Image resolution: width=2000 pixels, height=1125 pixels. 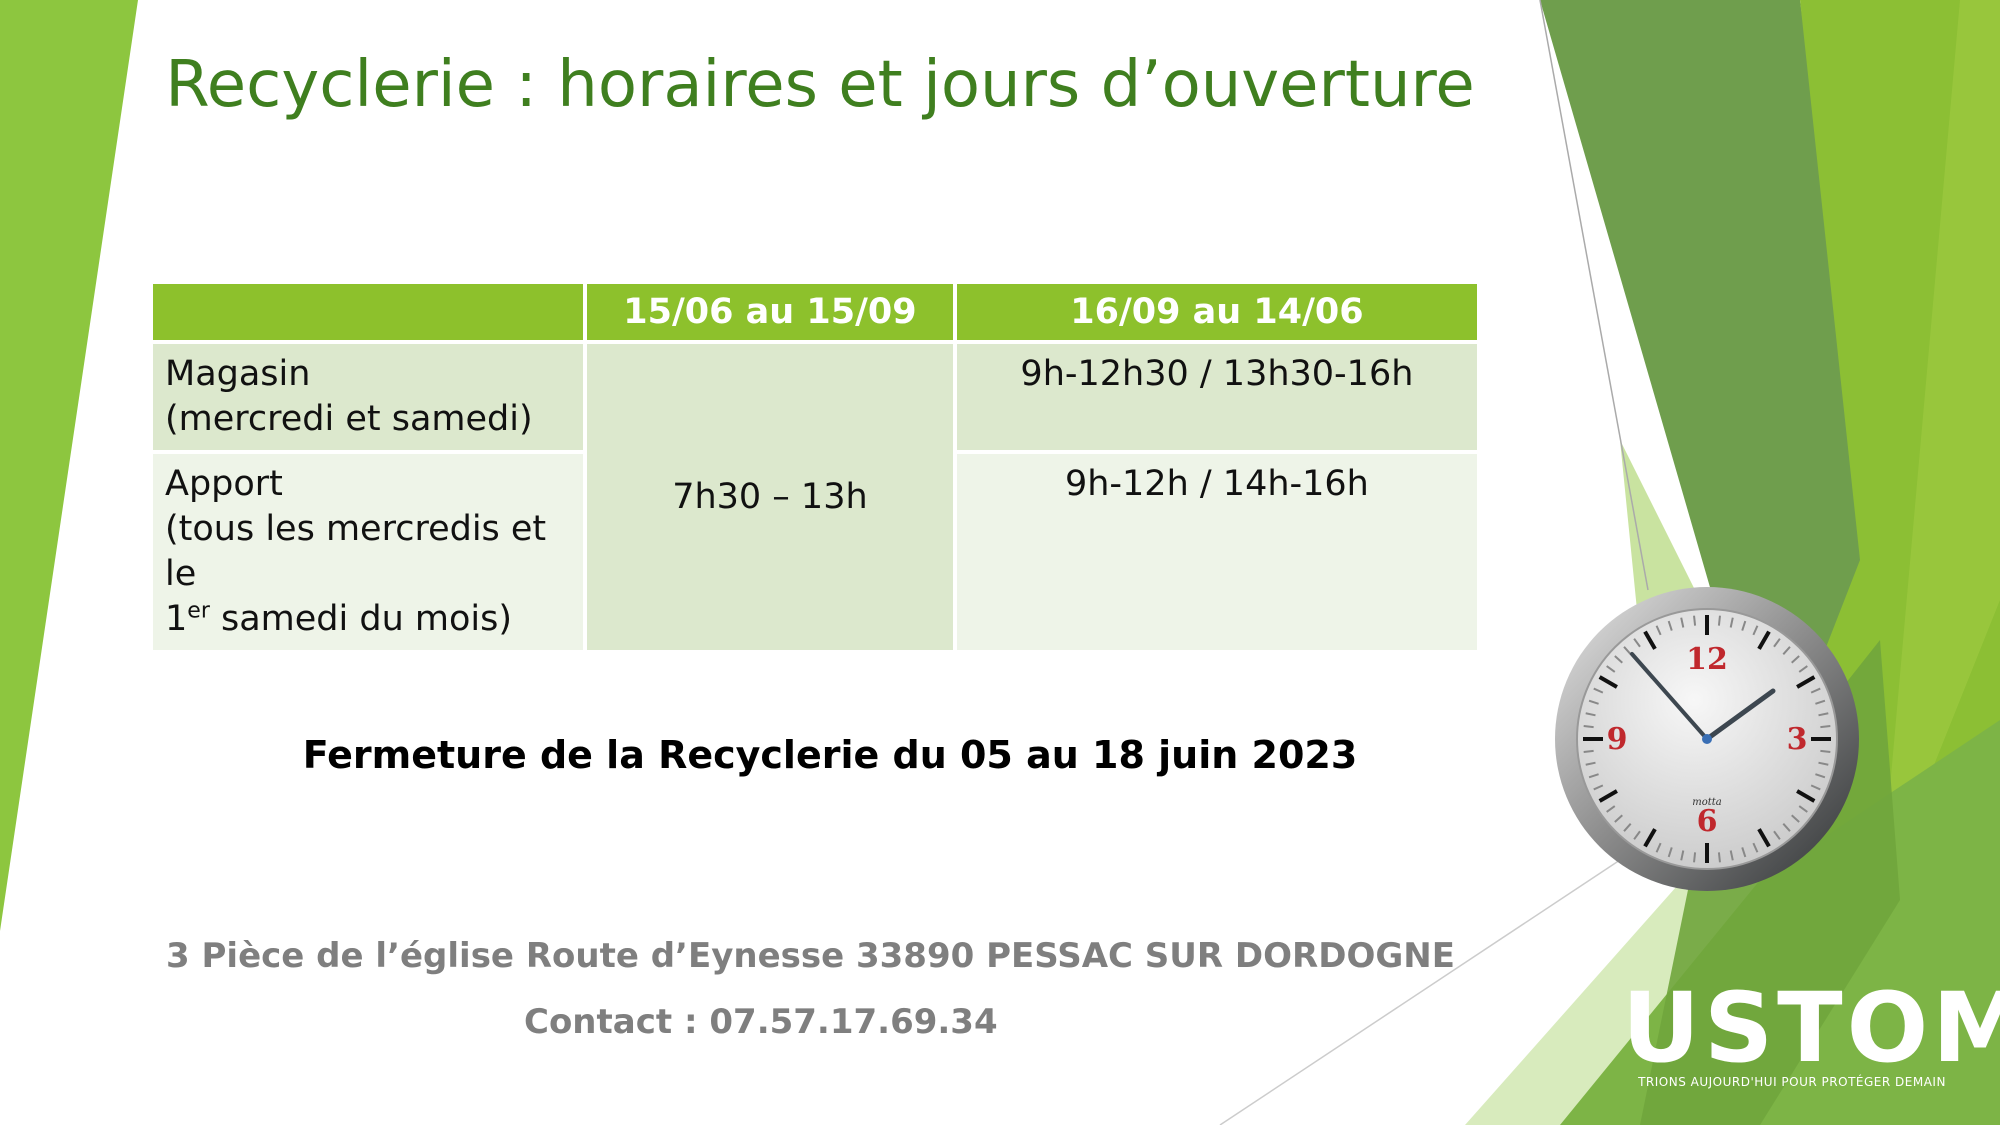 What do you see at coordinates (1216, 312) in the screenshot?
I see `header-winter: 16/09 au 14/06` at bounding box center [1216, 312].